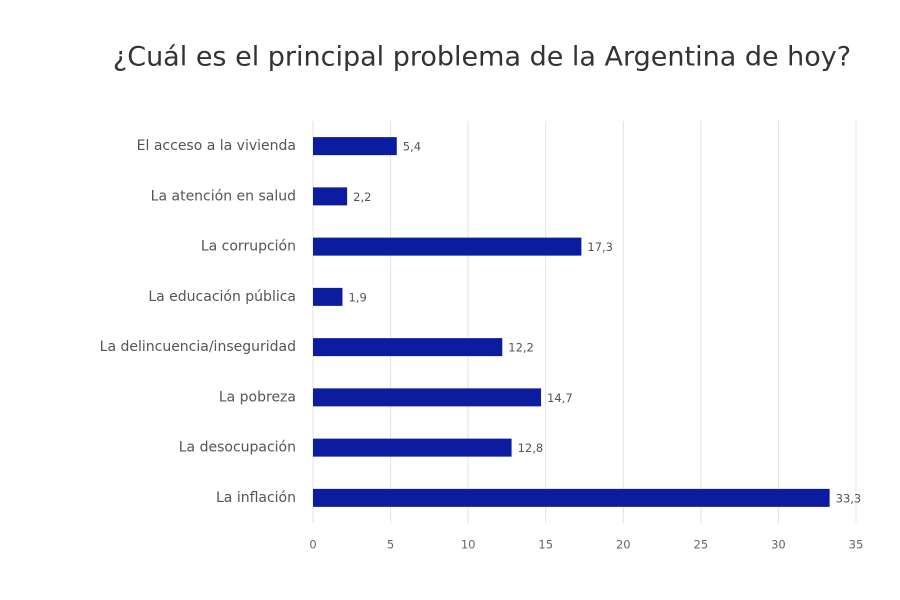  Describe the element at coordinates (856, 545) in the screenshot. I see `x-tick-label: 35` at that location.